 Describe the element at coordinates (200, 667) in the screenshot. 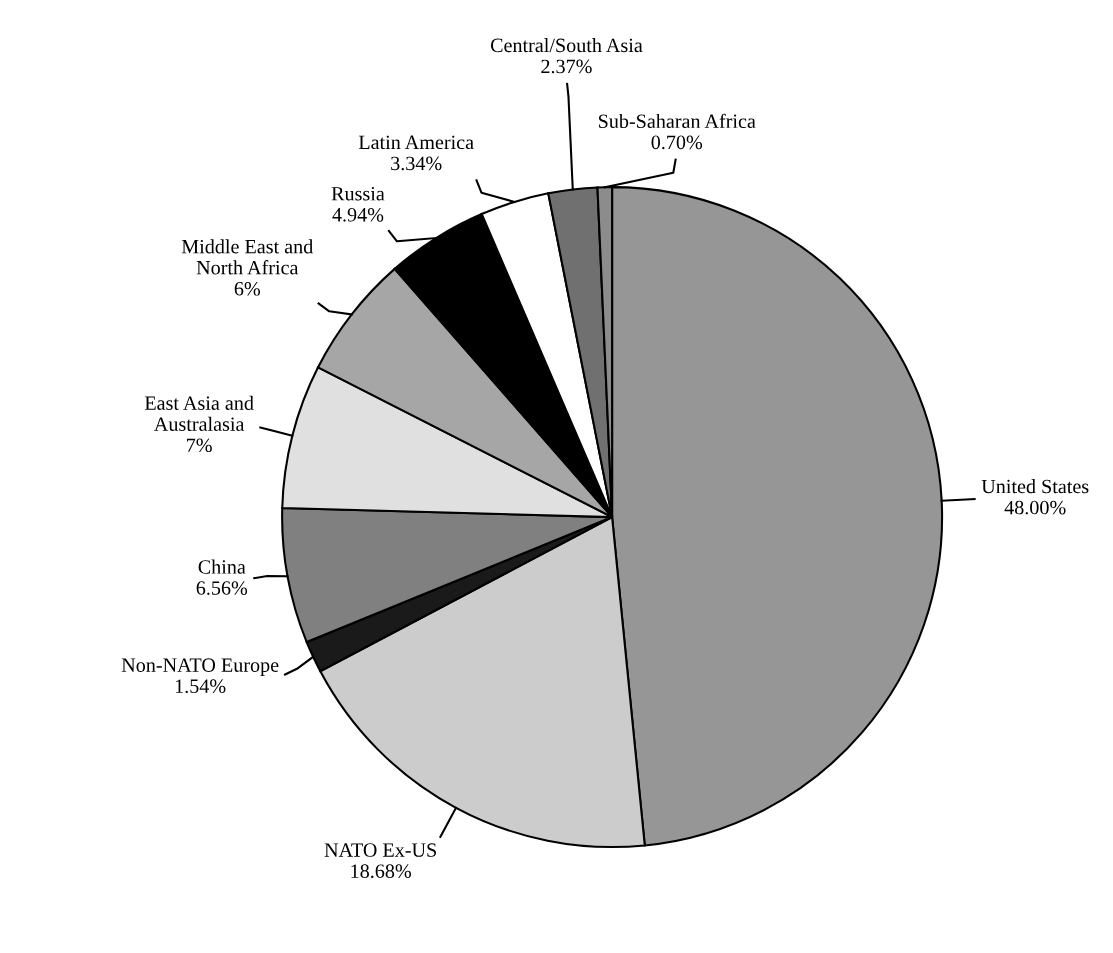

I see `slice-label: Non-NATO Europe` at that location.